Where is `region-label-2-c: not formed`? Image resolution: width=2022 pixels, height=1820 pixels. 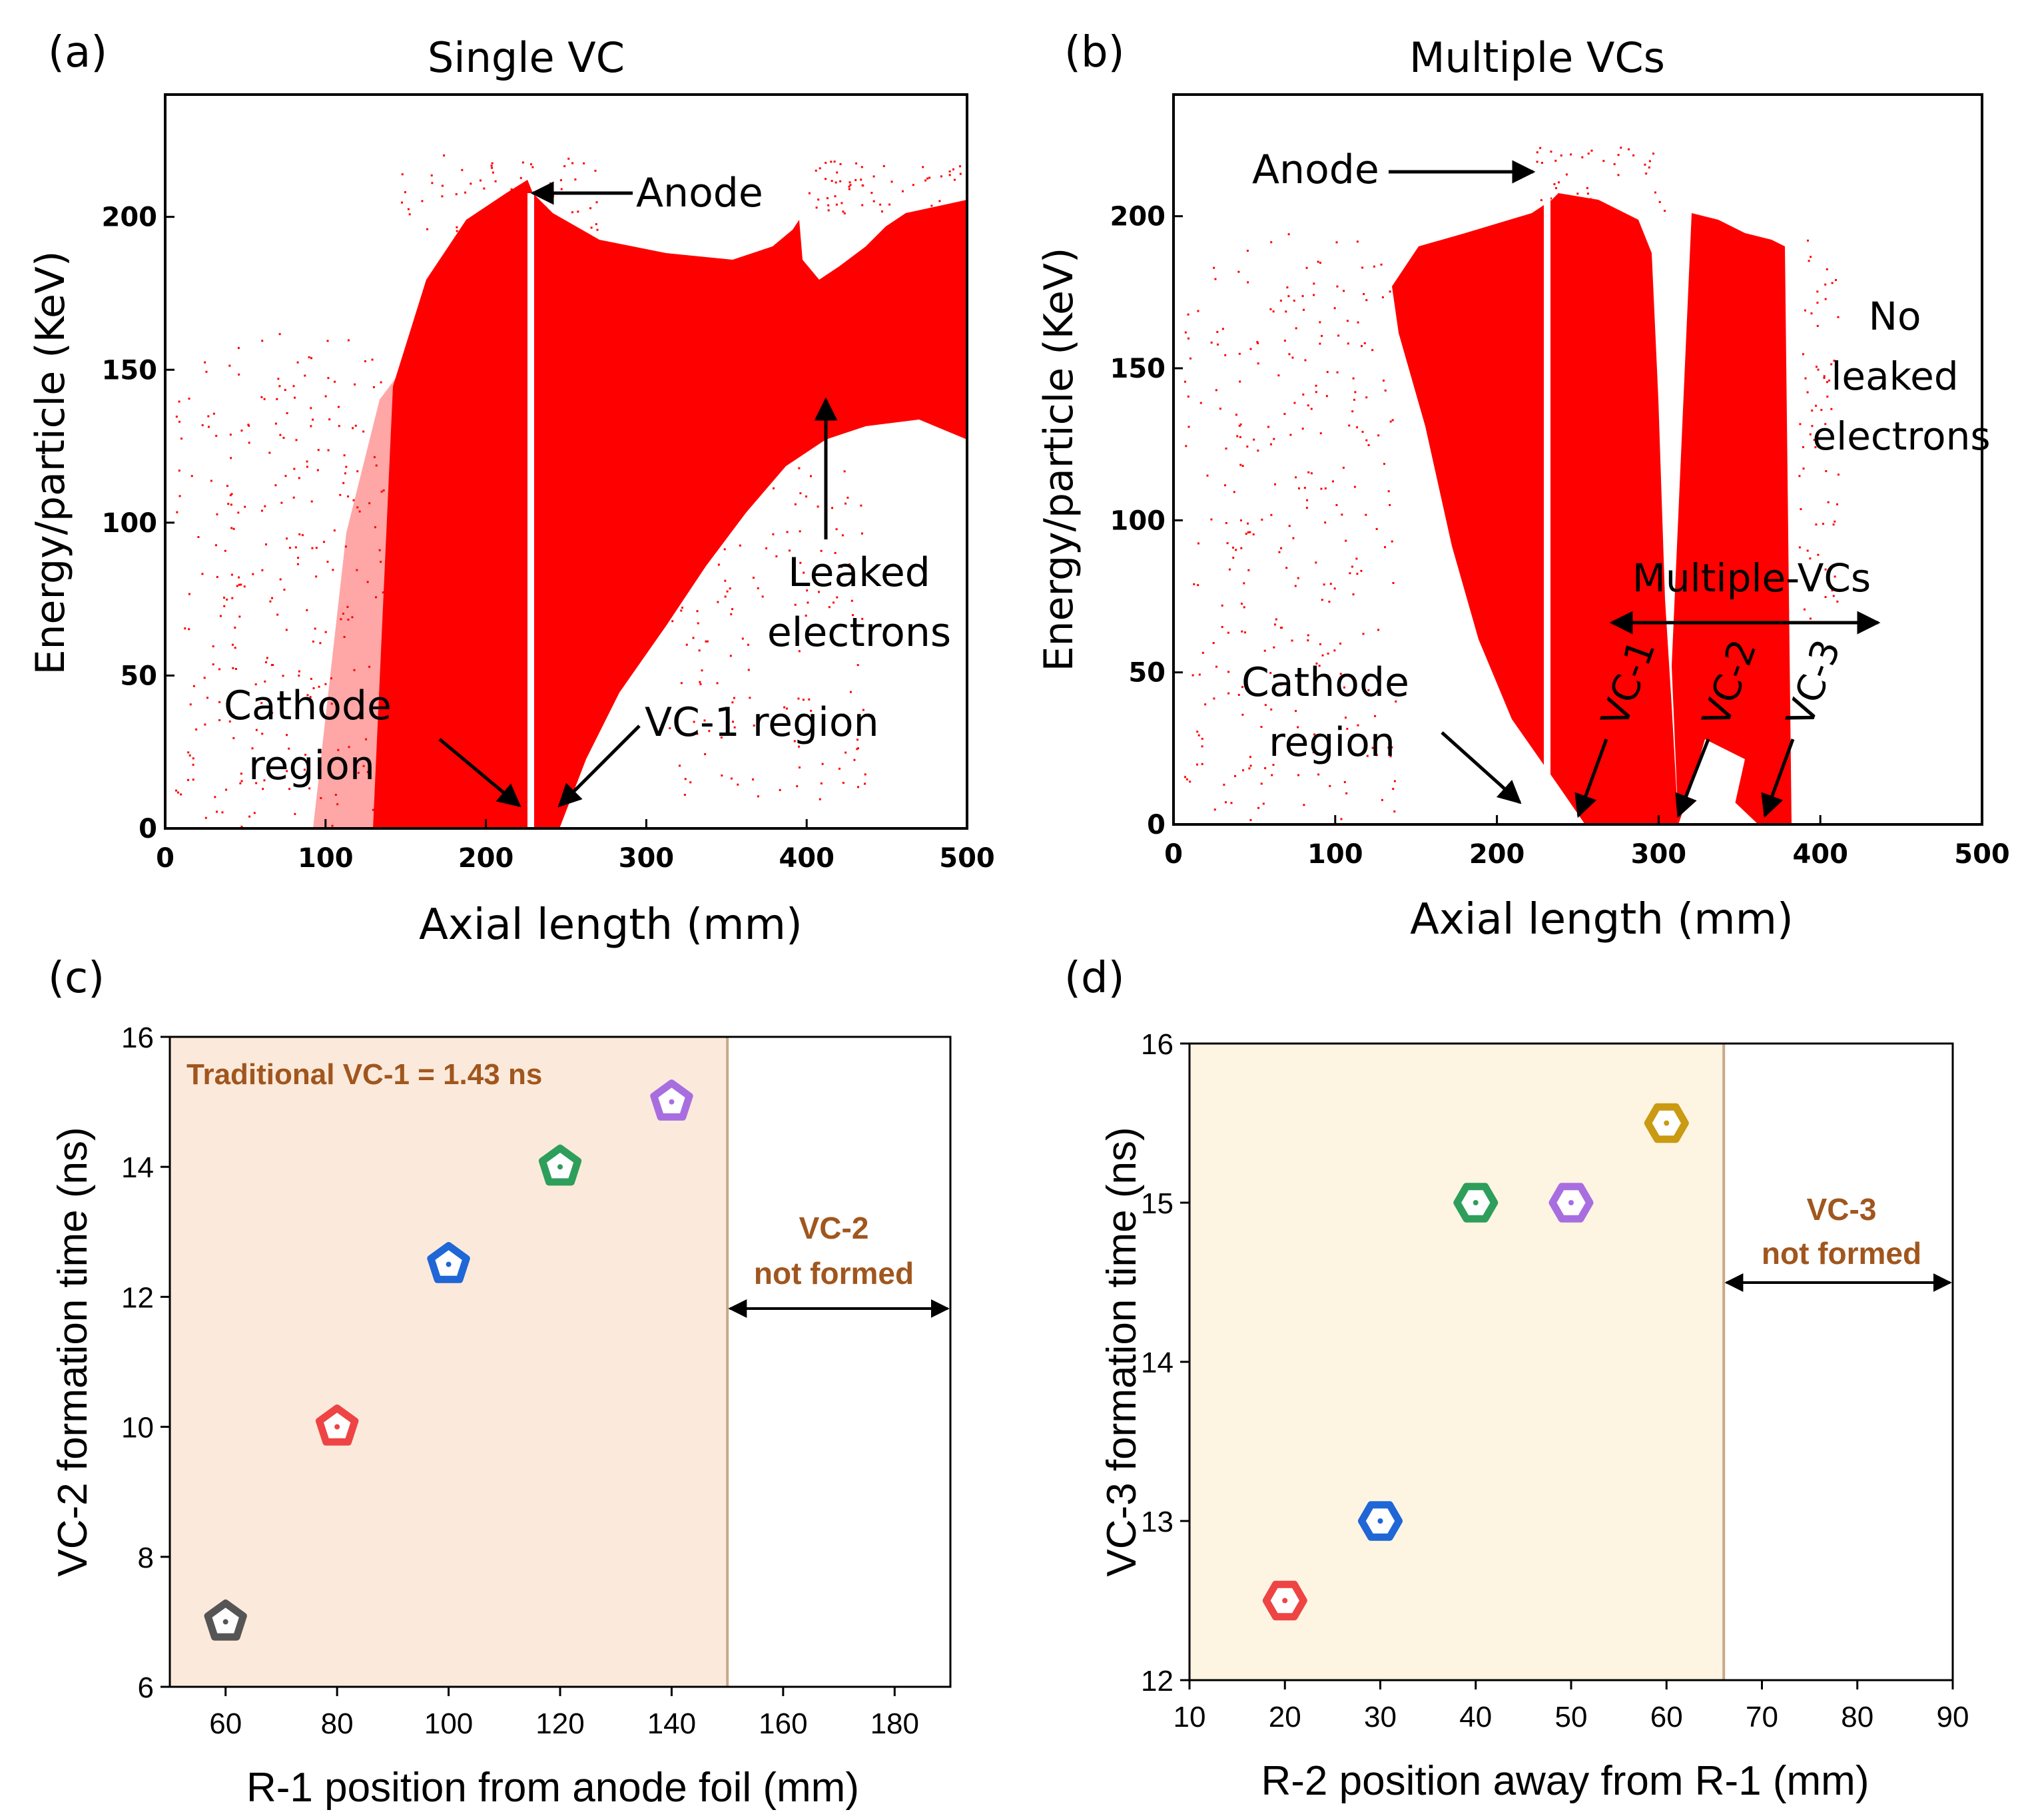 region-label-2-c: not formed is located at coordinates (834, 1273).